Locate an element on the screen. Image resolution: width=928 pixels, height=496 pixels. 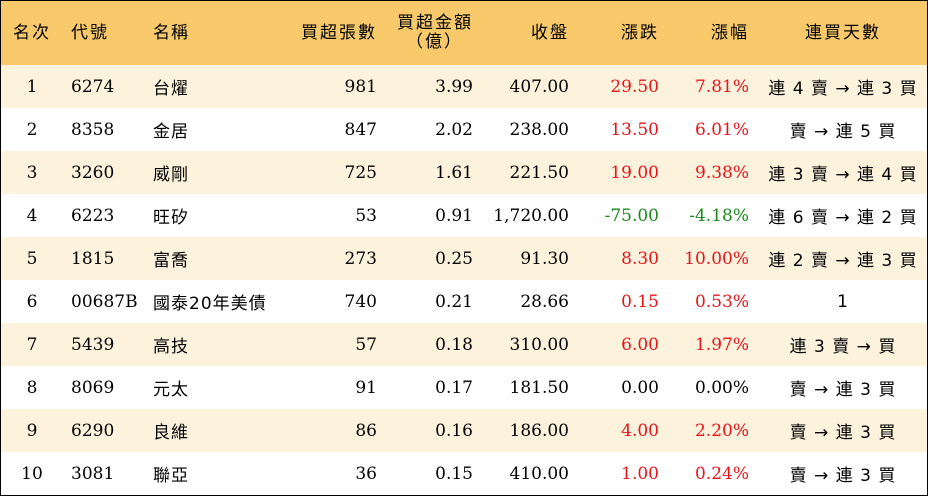
name-cell: 台燿 is located at coordinates (171, 89).